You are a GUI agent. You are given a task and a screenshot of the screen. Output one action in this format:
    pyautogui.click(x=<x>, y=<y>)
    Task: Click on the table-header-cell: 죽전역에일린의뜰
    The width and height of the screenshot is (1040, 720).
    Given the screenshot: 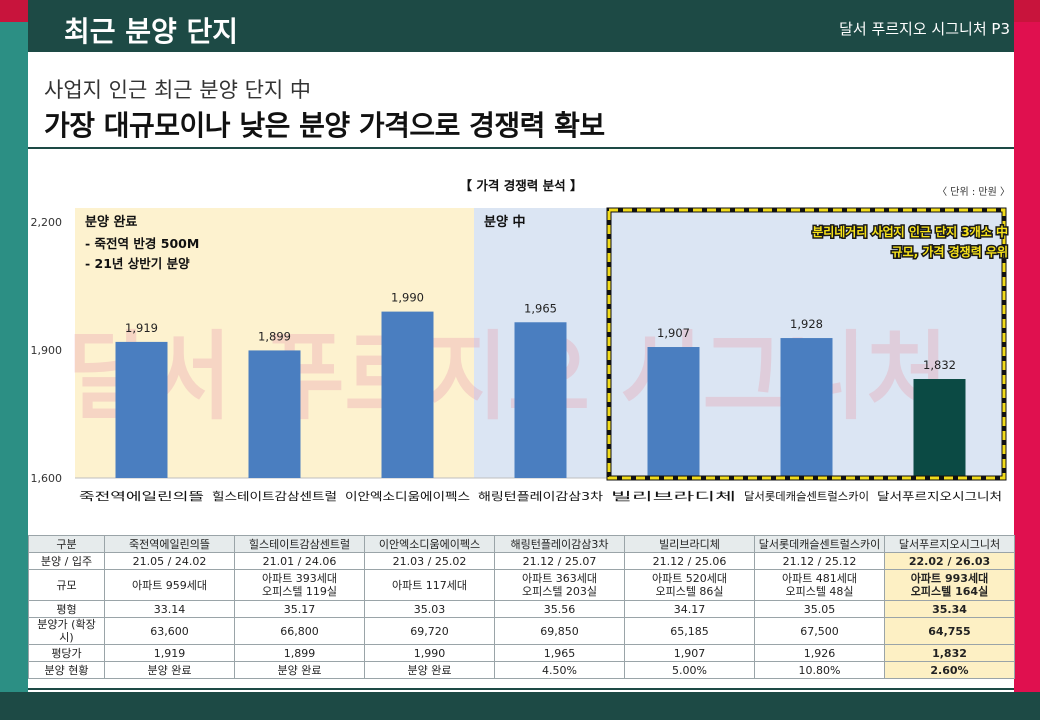 What is the action you would take?
    pyautogui.click(x=169, y=544)
    